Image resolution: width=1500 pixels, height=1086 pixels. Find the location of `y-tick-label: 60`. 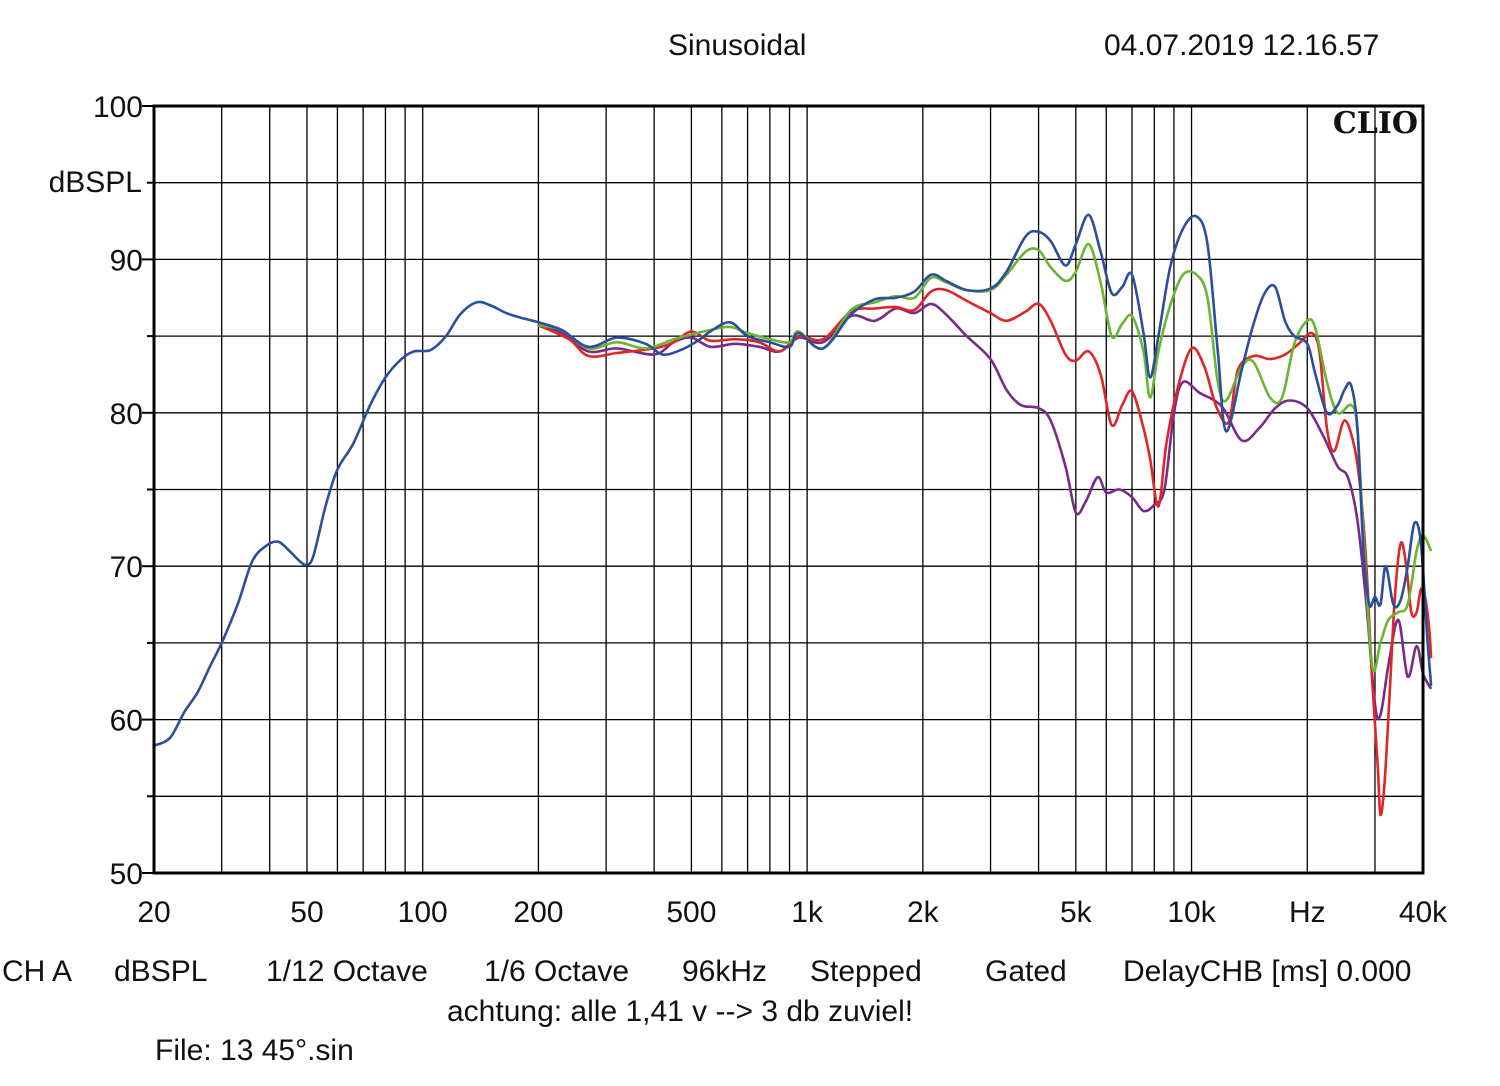

y-tick-label: 60 is located at coordinates (126, 721).